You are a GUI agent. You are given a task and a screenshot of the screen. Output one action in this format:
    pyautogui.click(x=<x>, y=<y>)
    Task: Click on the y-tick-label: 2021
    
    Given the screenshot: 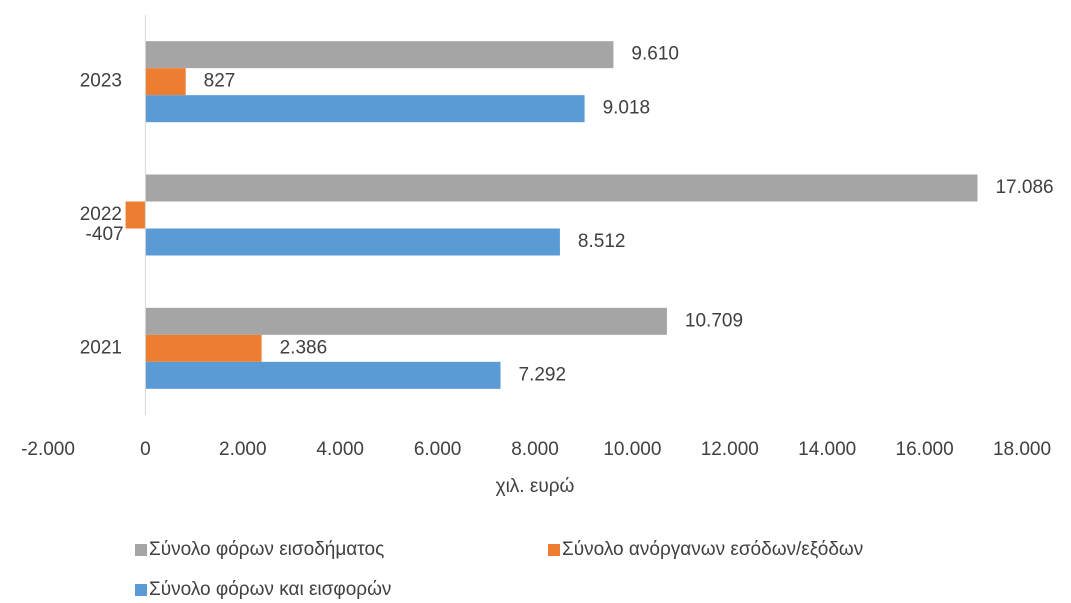 What is the action you would take?
    pyautogui.click(x=101, y=347)
    